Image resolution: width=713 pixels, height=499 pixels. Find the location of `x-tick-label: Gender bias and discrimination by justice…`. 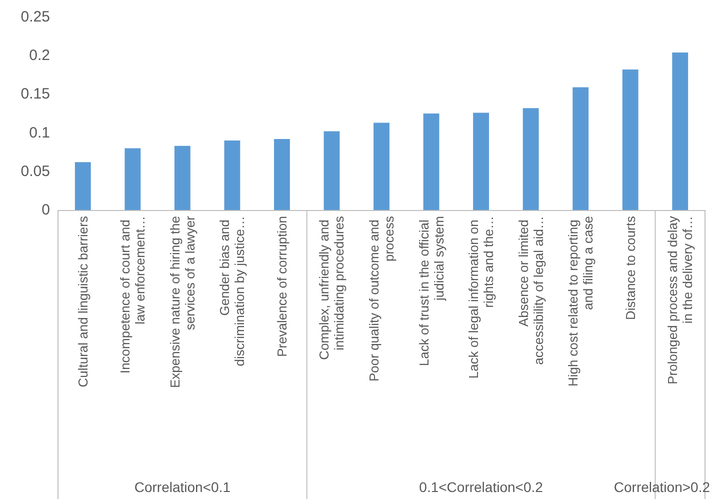

x-tick-label: Gender bias and discrimination by justice… is located at coordinates (232, 291).